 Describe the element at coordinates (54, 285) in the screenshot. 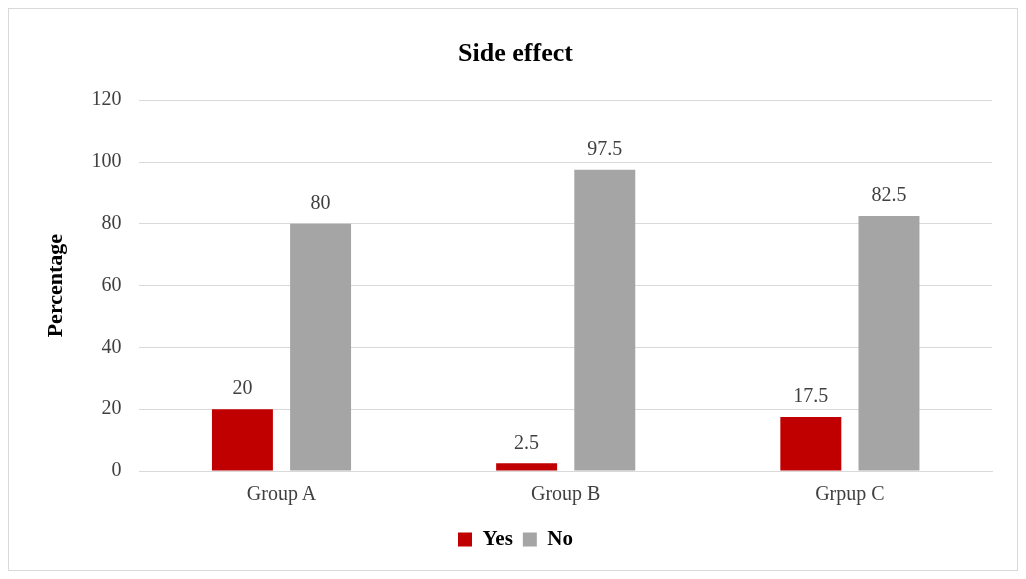

I see `y-axis-title: Percentage` at that location.